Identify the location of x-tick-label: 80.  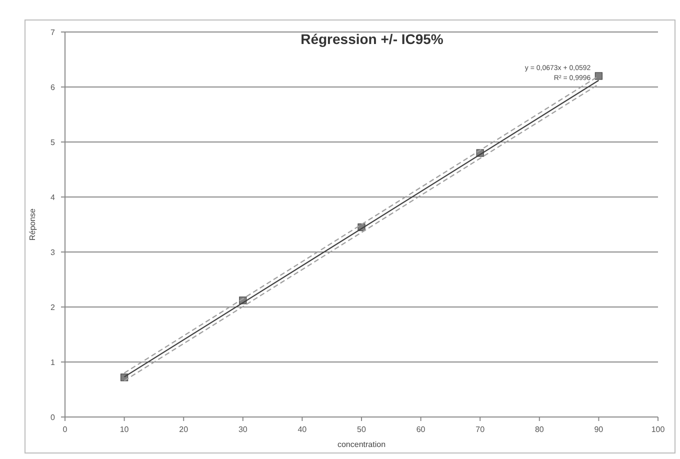
(539, 429).